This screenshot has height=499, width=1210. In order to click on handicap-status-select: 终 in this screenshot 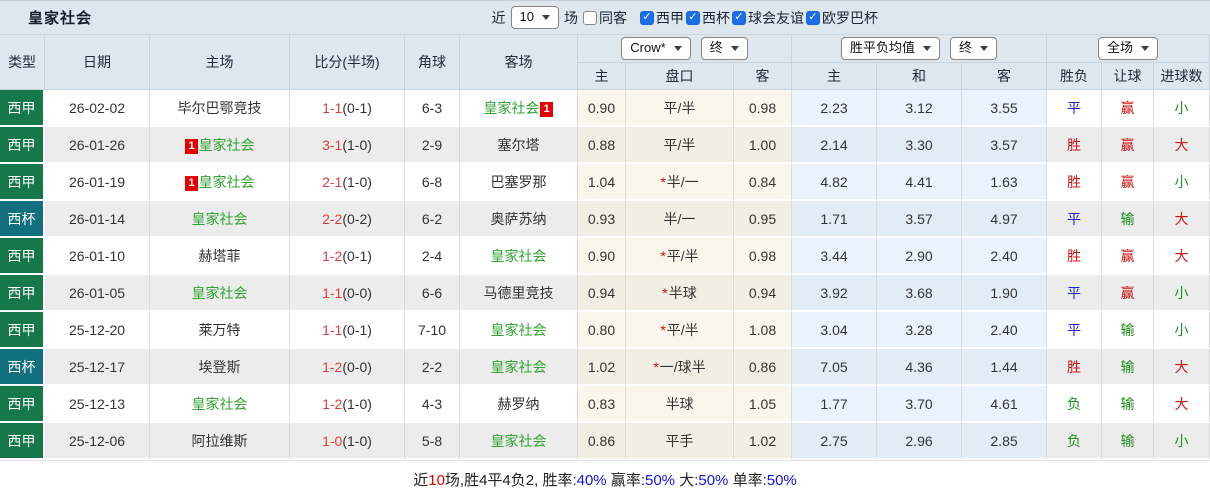, I will do `click(724, 48)`.